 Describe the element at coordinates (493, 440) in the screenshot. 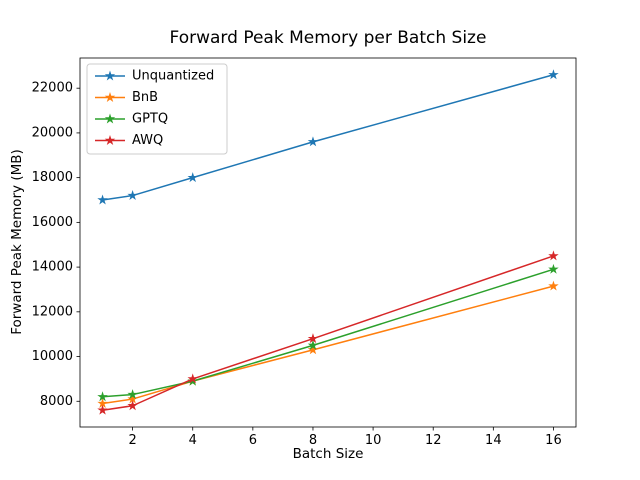

I see `x-tick-label: 14` at that location.